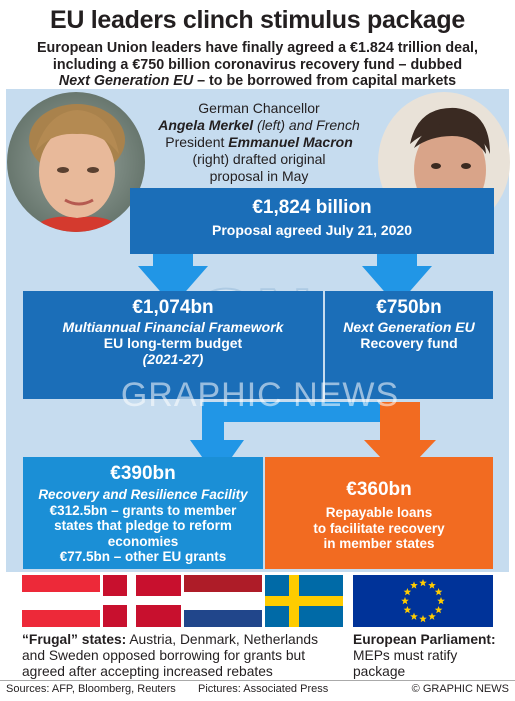  What do you see at coordinates (74, 639) in the screenshot?
I see `frugal-label: “Frugal” states:` at bounding box center [74, 639].